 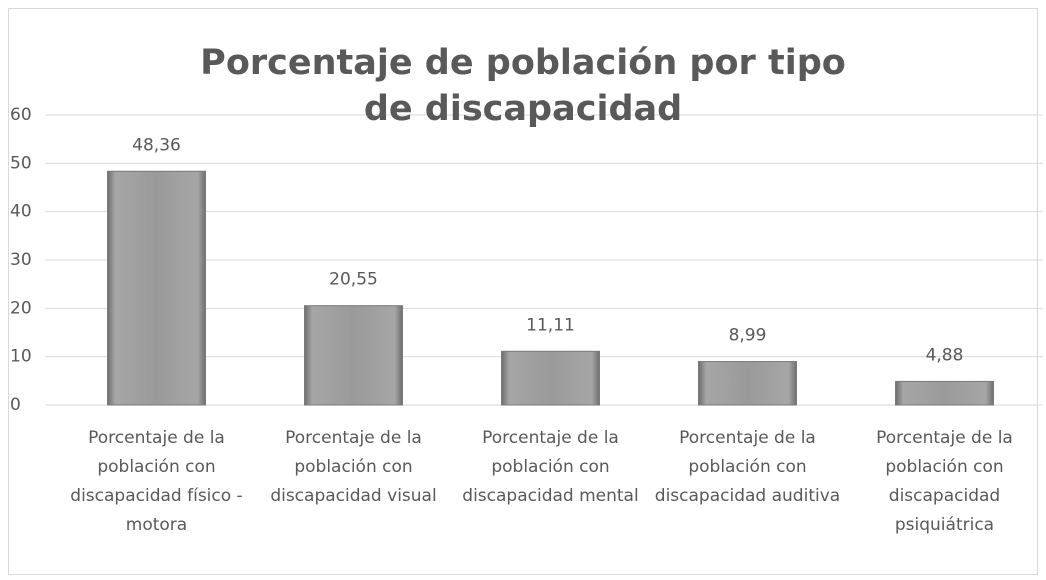 What do you see at coordinates (21, 163) in the screenshot?
I see `y-tick-label: 50` at bounding box center [21, 163].